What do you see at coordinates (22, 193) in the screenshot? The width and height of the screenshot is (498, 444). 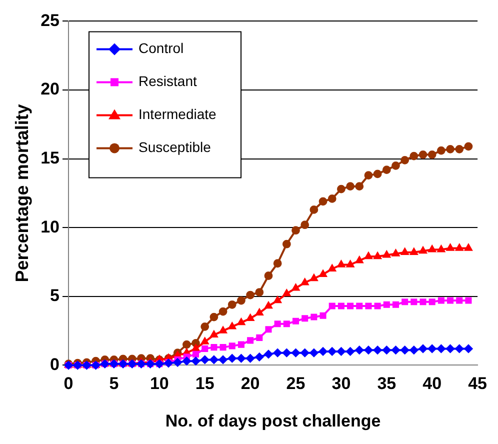 I see `y-axis-title: Percentage mortality` at bounding box center [22, 193].